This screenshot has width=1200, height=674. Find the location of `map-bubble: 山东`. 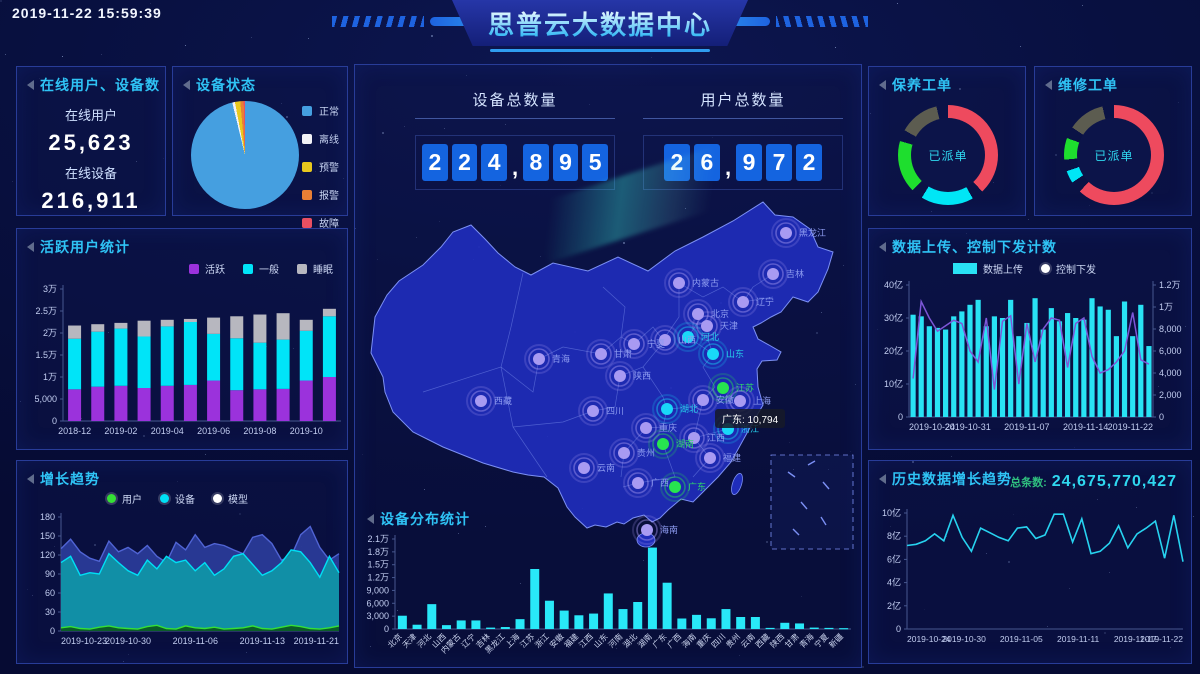

map-bubble: 山东 is located at coordinates (721, 354).